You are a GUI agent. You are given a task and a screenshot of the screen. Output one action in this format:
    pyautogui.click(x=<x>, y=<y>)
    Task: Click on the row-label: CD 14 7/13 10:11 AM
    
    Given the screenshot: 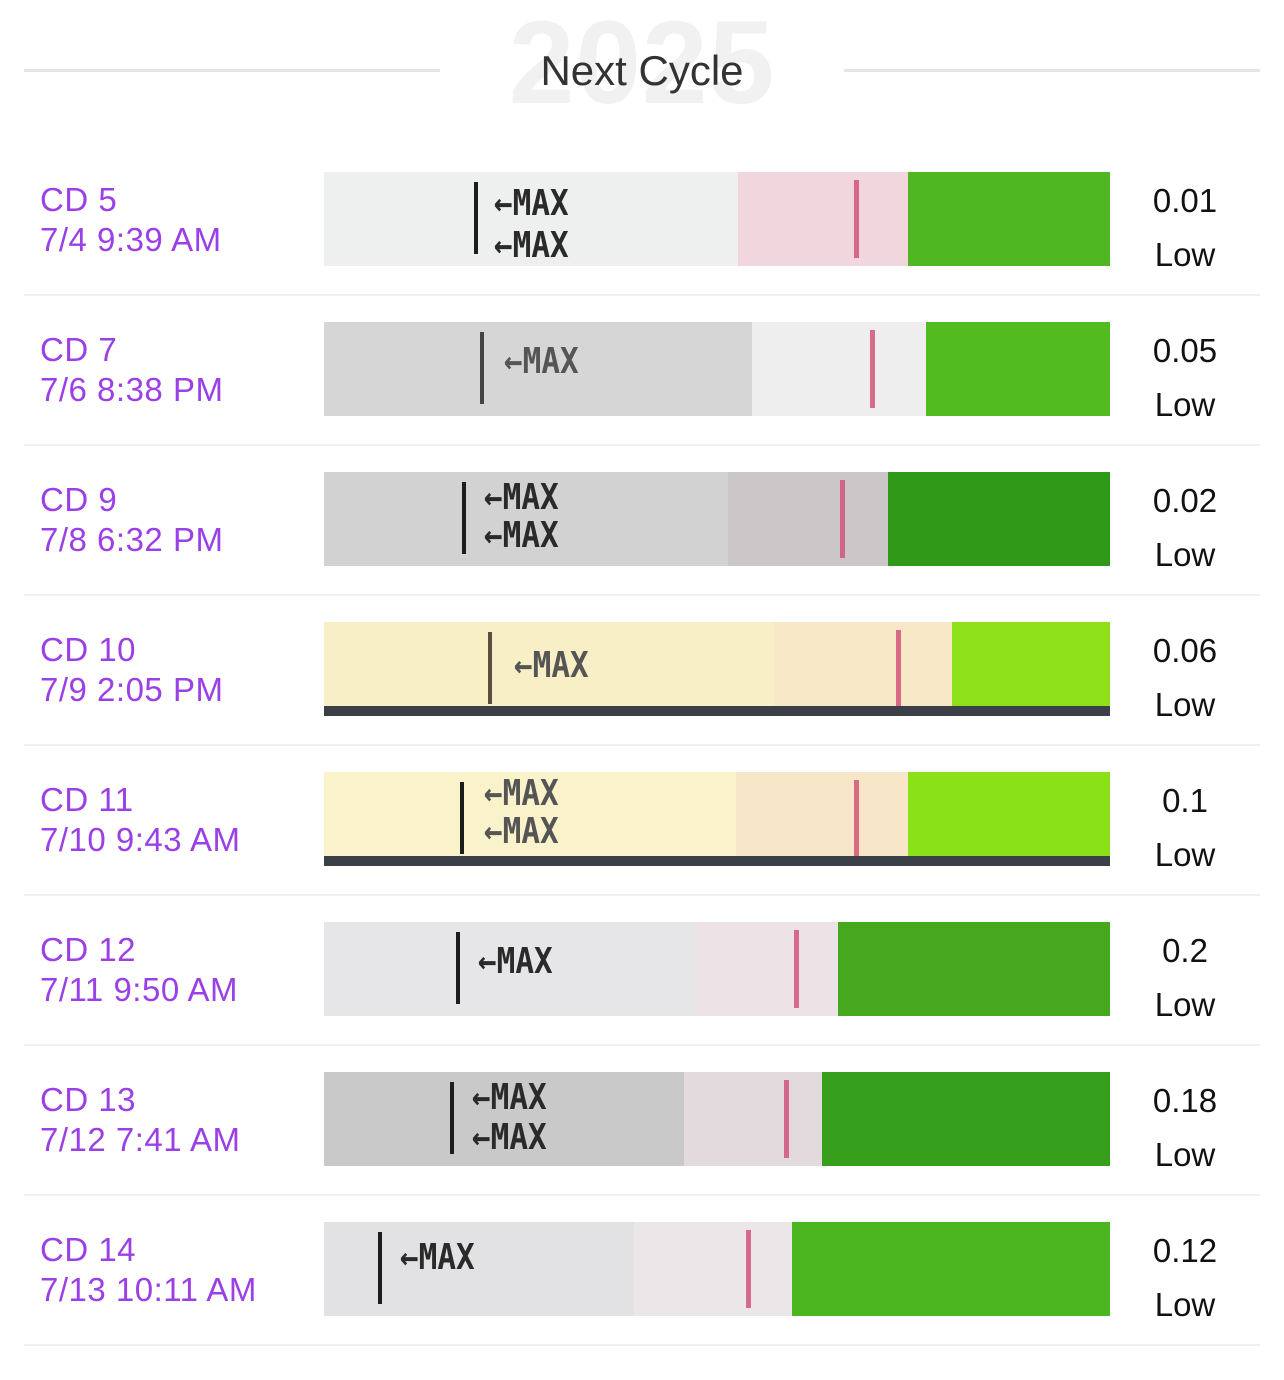 What is the action you would take?
    pyautogui.click(x=148, y=1270)
    